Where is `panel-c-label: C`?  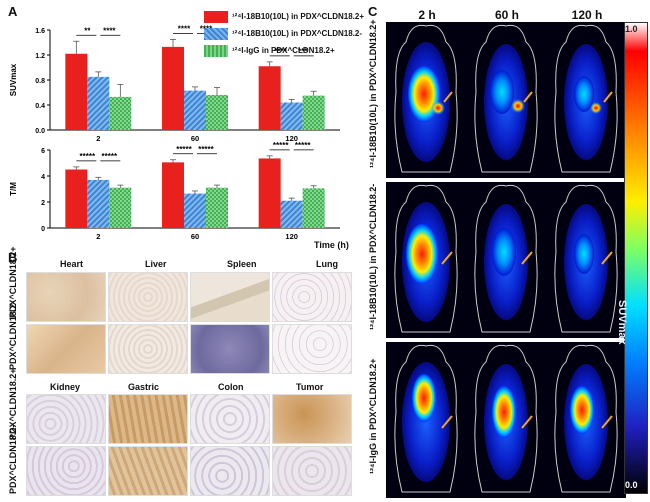 panel-c-label: C is located at coordinates (373, 11).